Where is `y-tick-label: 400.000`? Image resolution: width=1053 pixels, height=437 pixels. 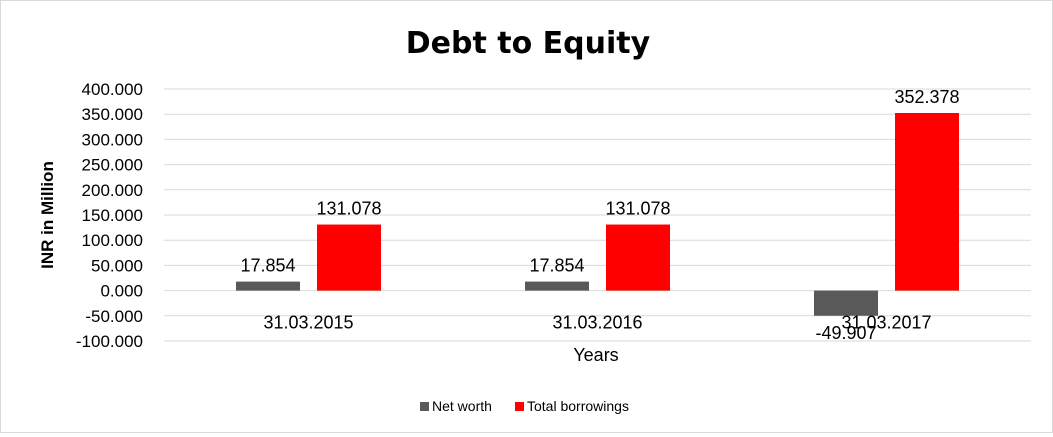 y-tick-label: 400.000 is located at coordinates (112, 89).